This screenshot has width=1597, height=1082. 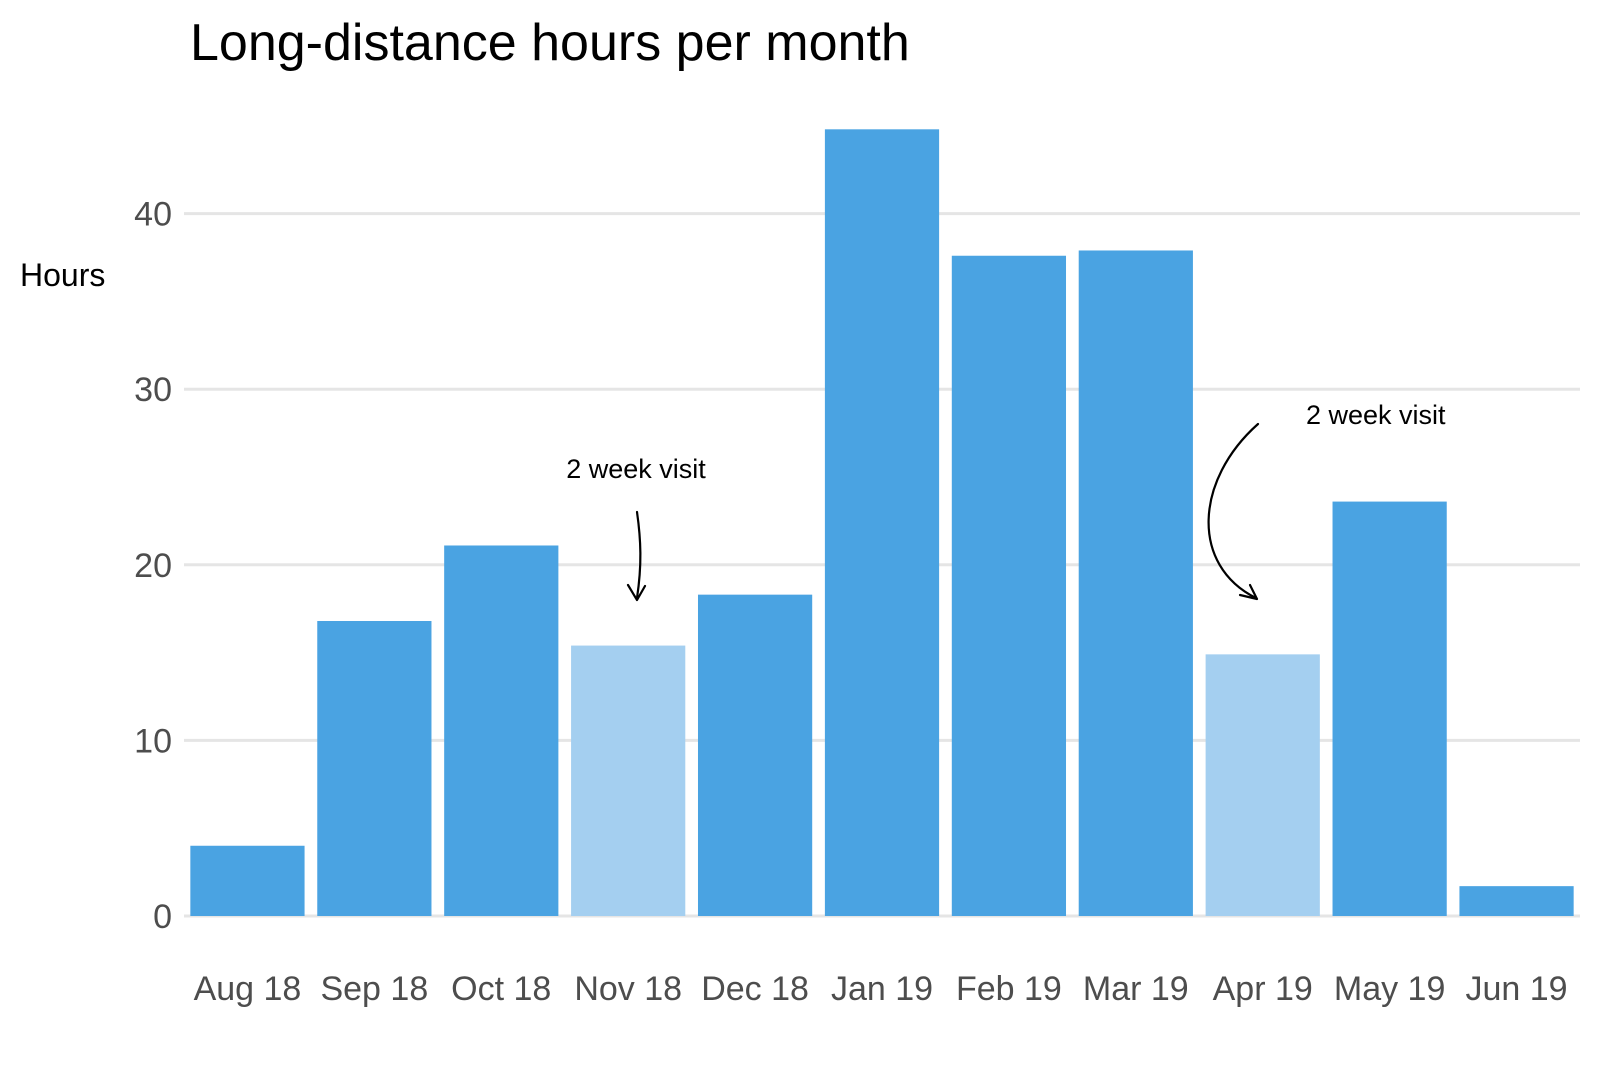 What do you see at coordinates (153, 390) in the screenshot?
I see `y-tick-label: 30` at bounding box center [153, 390].